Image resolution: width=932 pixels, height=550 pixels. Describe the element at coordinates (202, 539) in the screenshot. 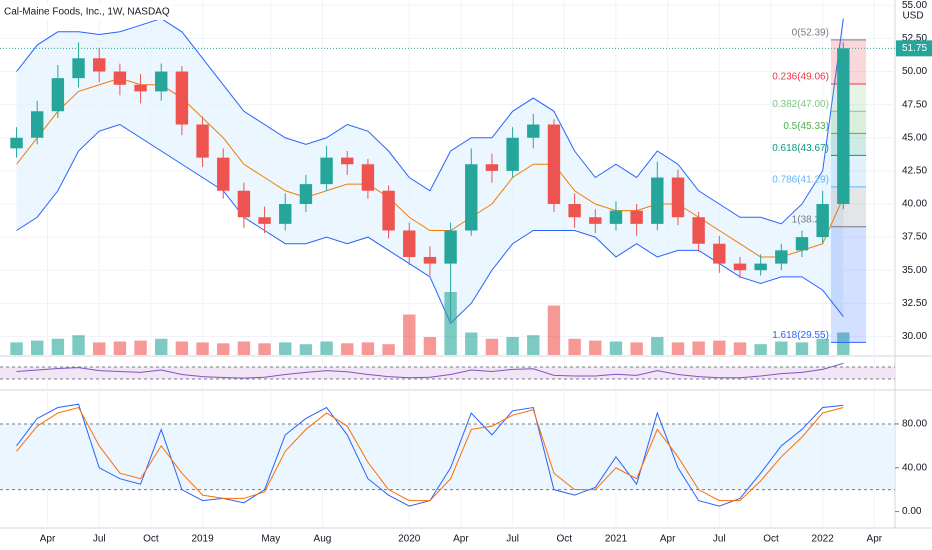

I see `x-tick-label: 2019` at that location.